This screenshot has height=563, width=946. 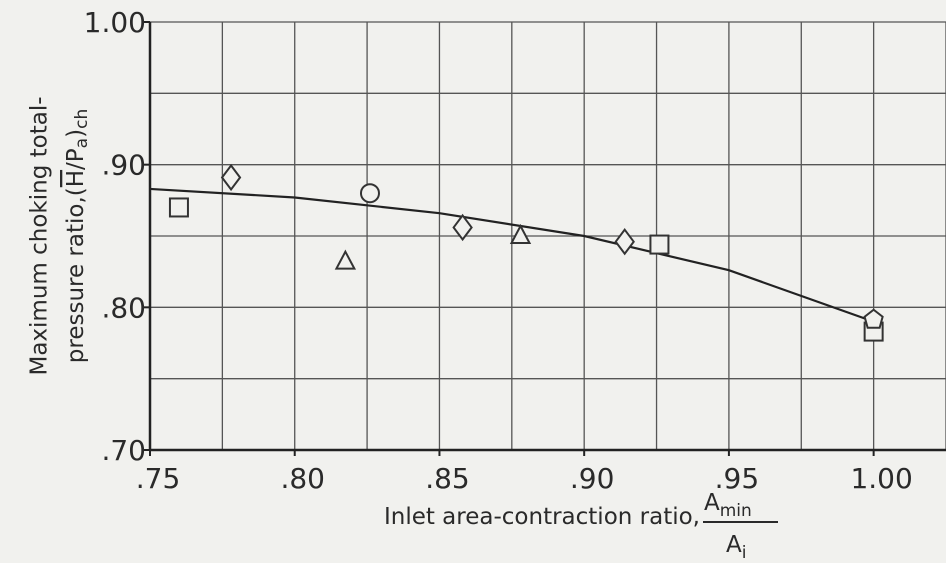 What do you see at coordinates (744, 553) in the screenshot?
I see `x-axis-label-part: i` at bounding box center [744, 553].